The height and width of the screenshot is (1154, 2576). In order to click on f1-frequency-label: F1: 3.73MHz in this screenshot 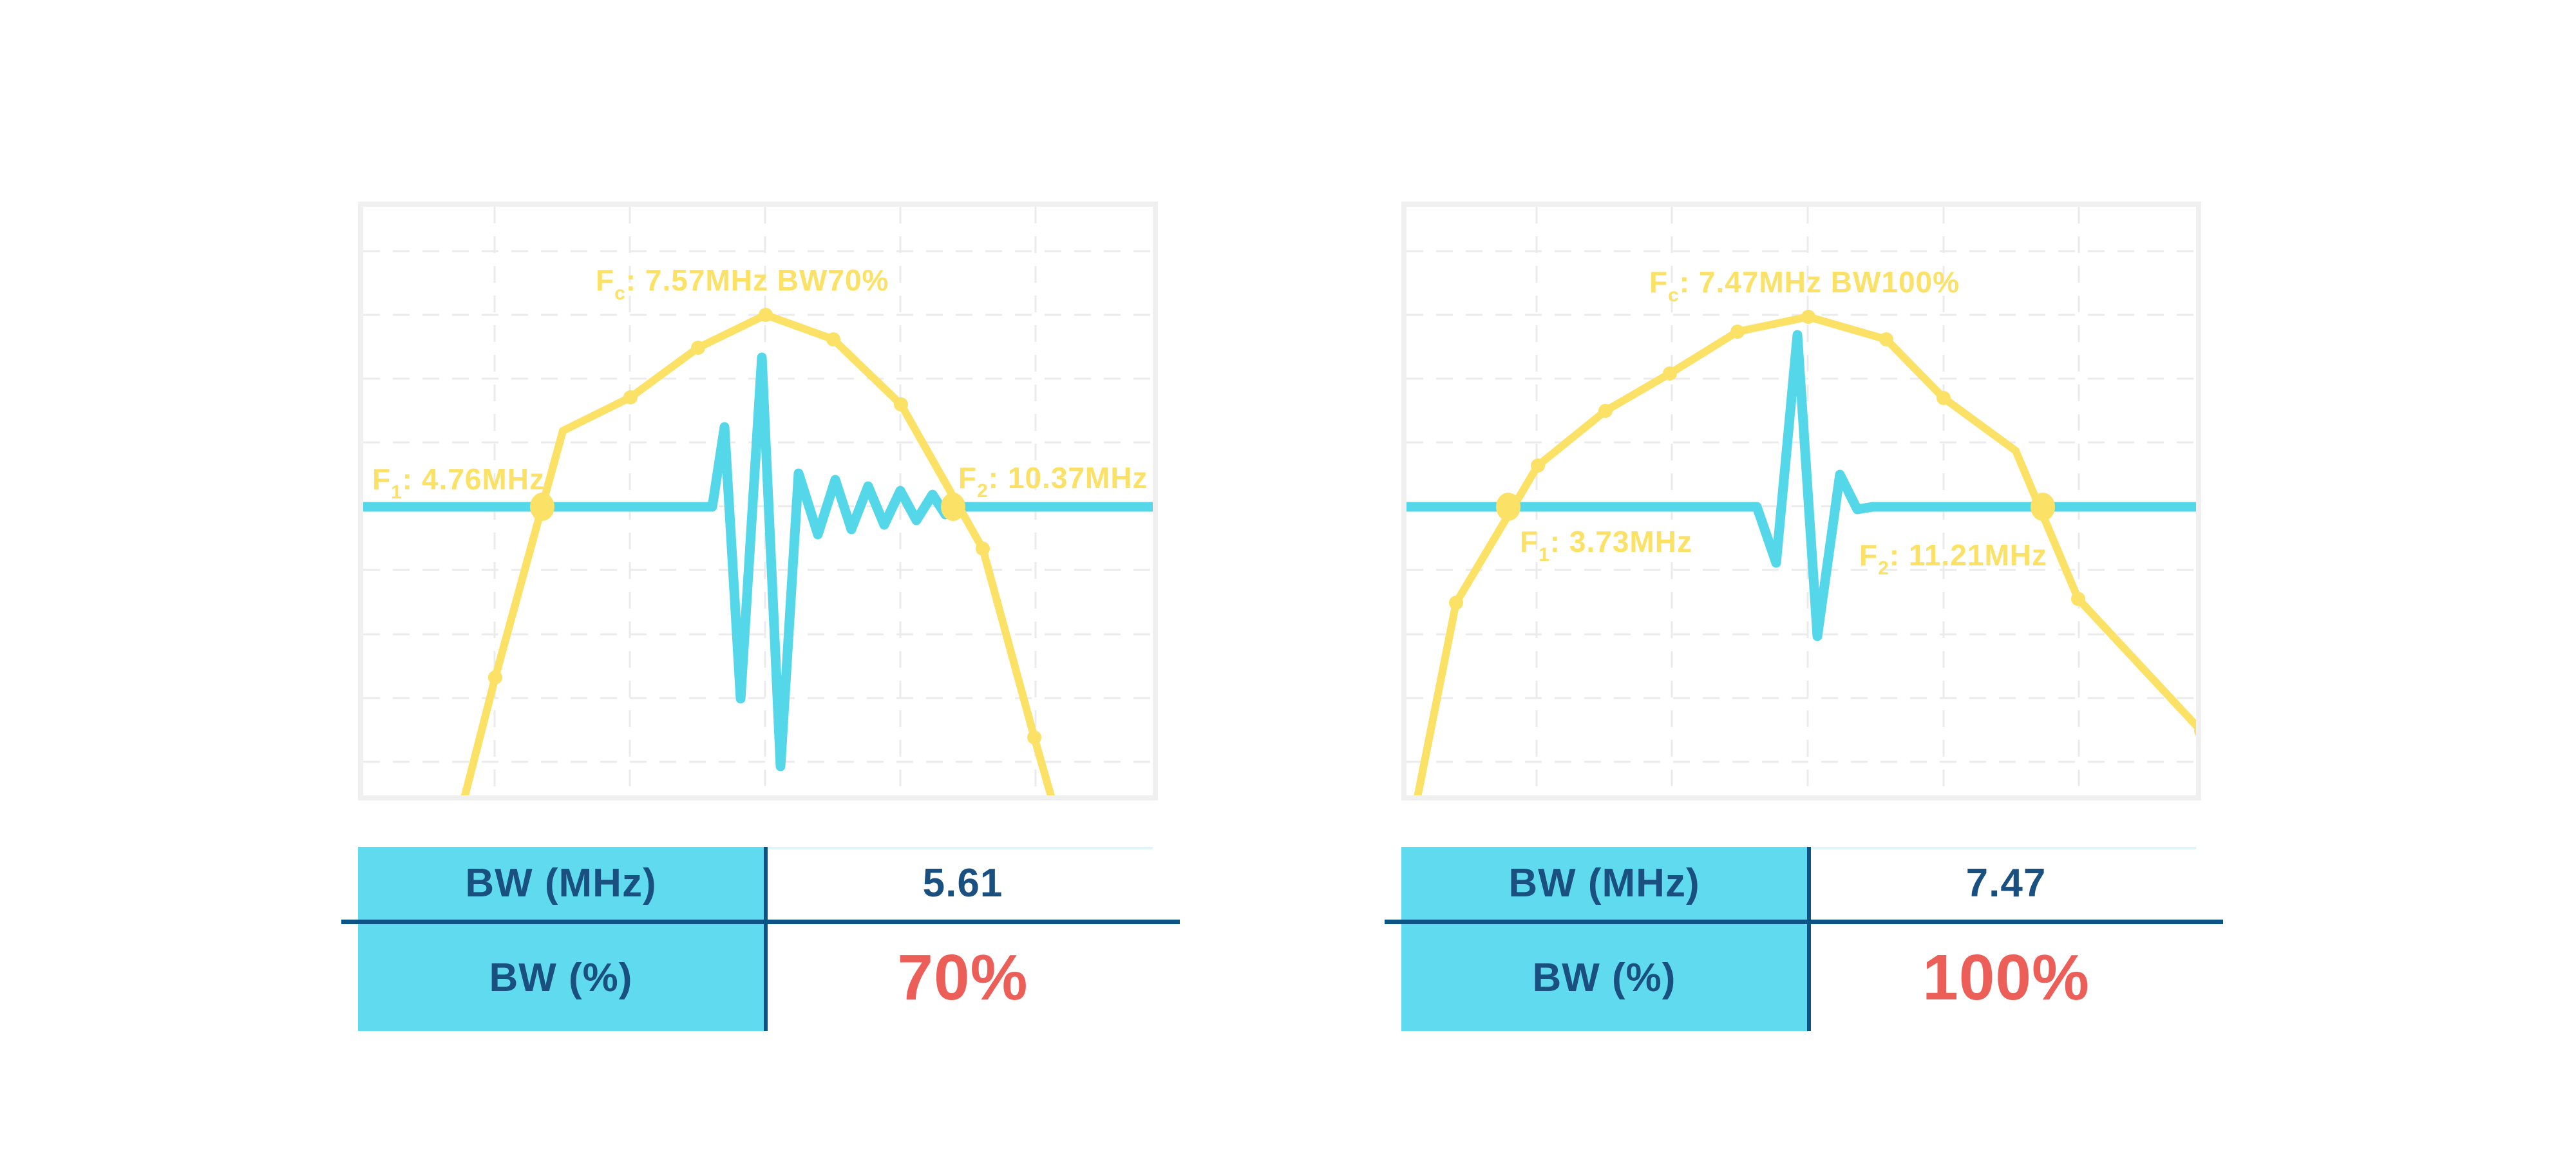, I will do `click(1606, 545)`.